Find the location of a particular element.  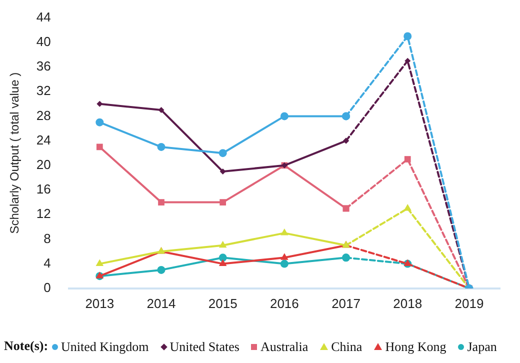

y-tick-label: 40 is located at coordinates (43, 41).